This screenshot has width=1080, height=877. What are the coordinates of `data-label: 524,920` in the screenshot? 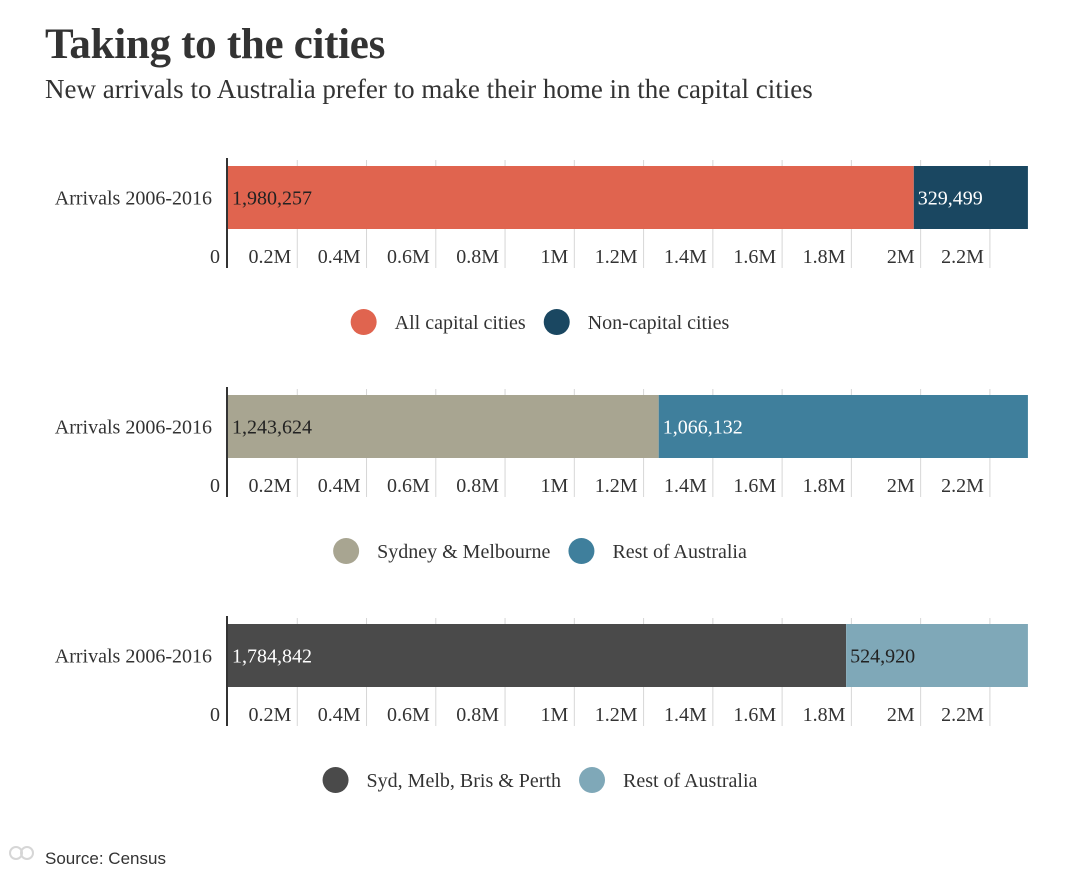 It's located at (882, 657).